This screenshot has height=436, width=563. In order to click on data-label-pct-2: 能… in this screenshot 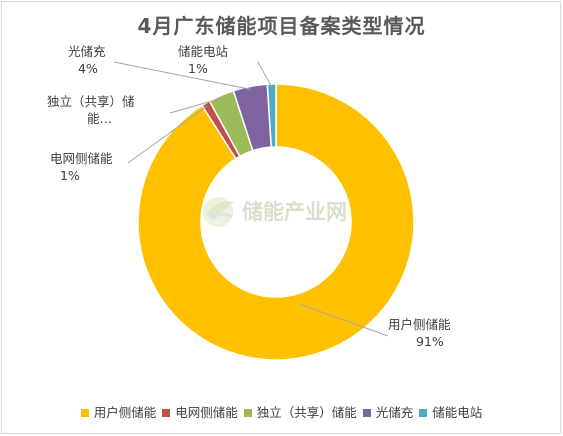, I will do `click(99, 118)`.